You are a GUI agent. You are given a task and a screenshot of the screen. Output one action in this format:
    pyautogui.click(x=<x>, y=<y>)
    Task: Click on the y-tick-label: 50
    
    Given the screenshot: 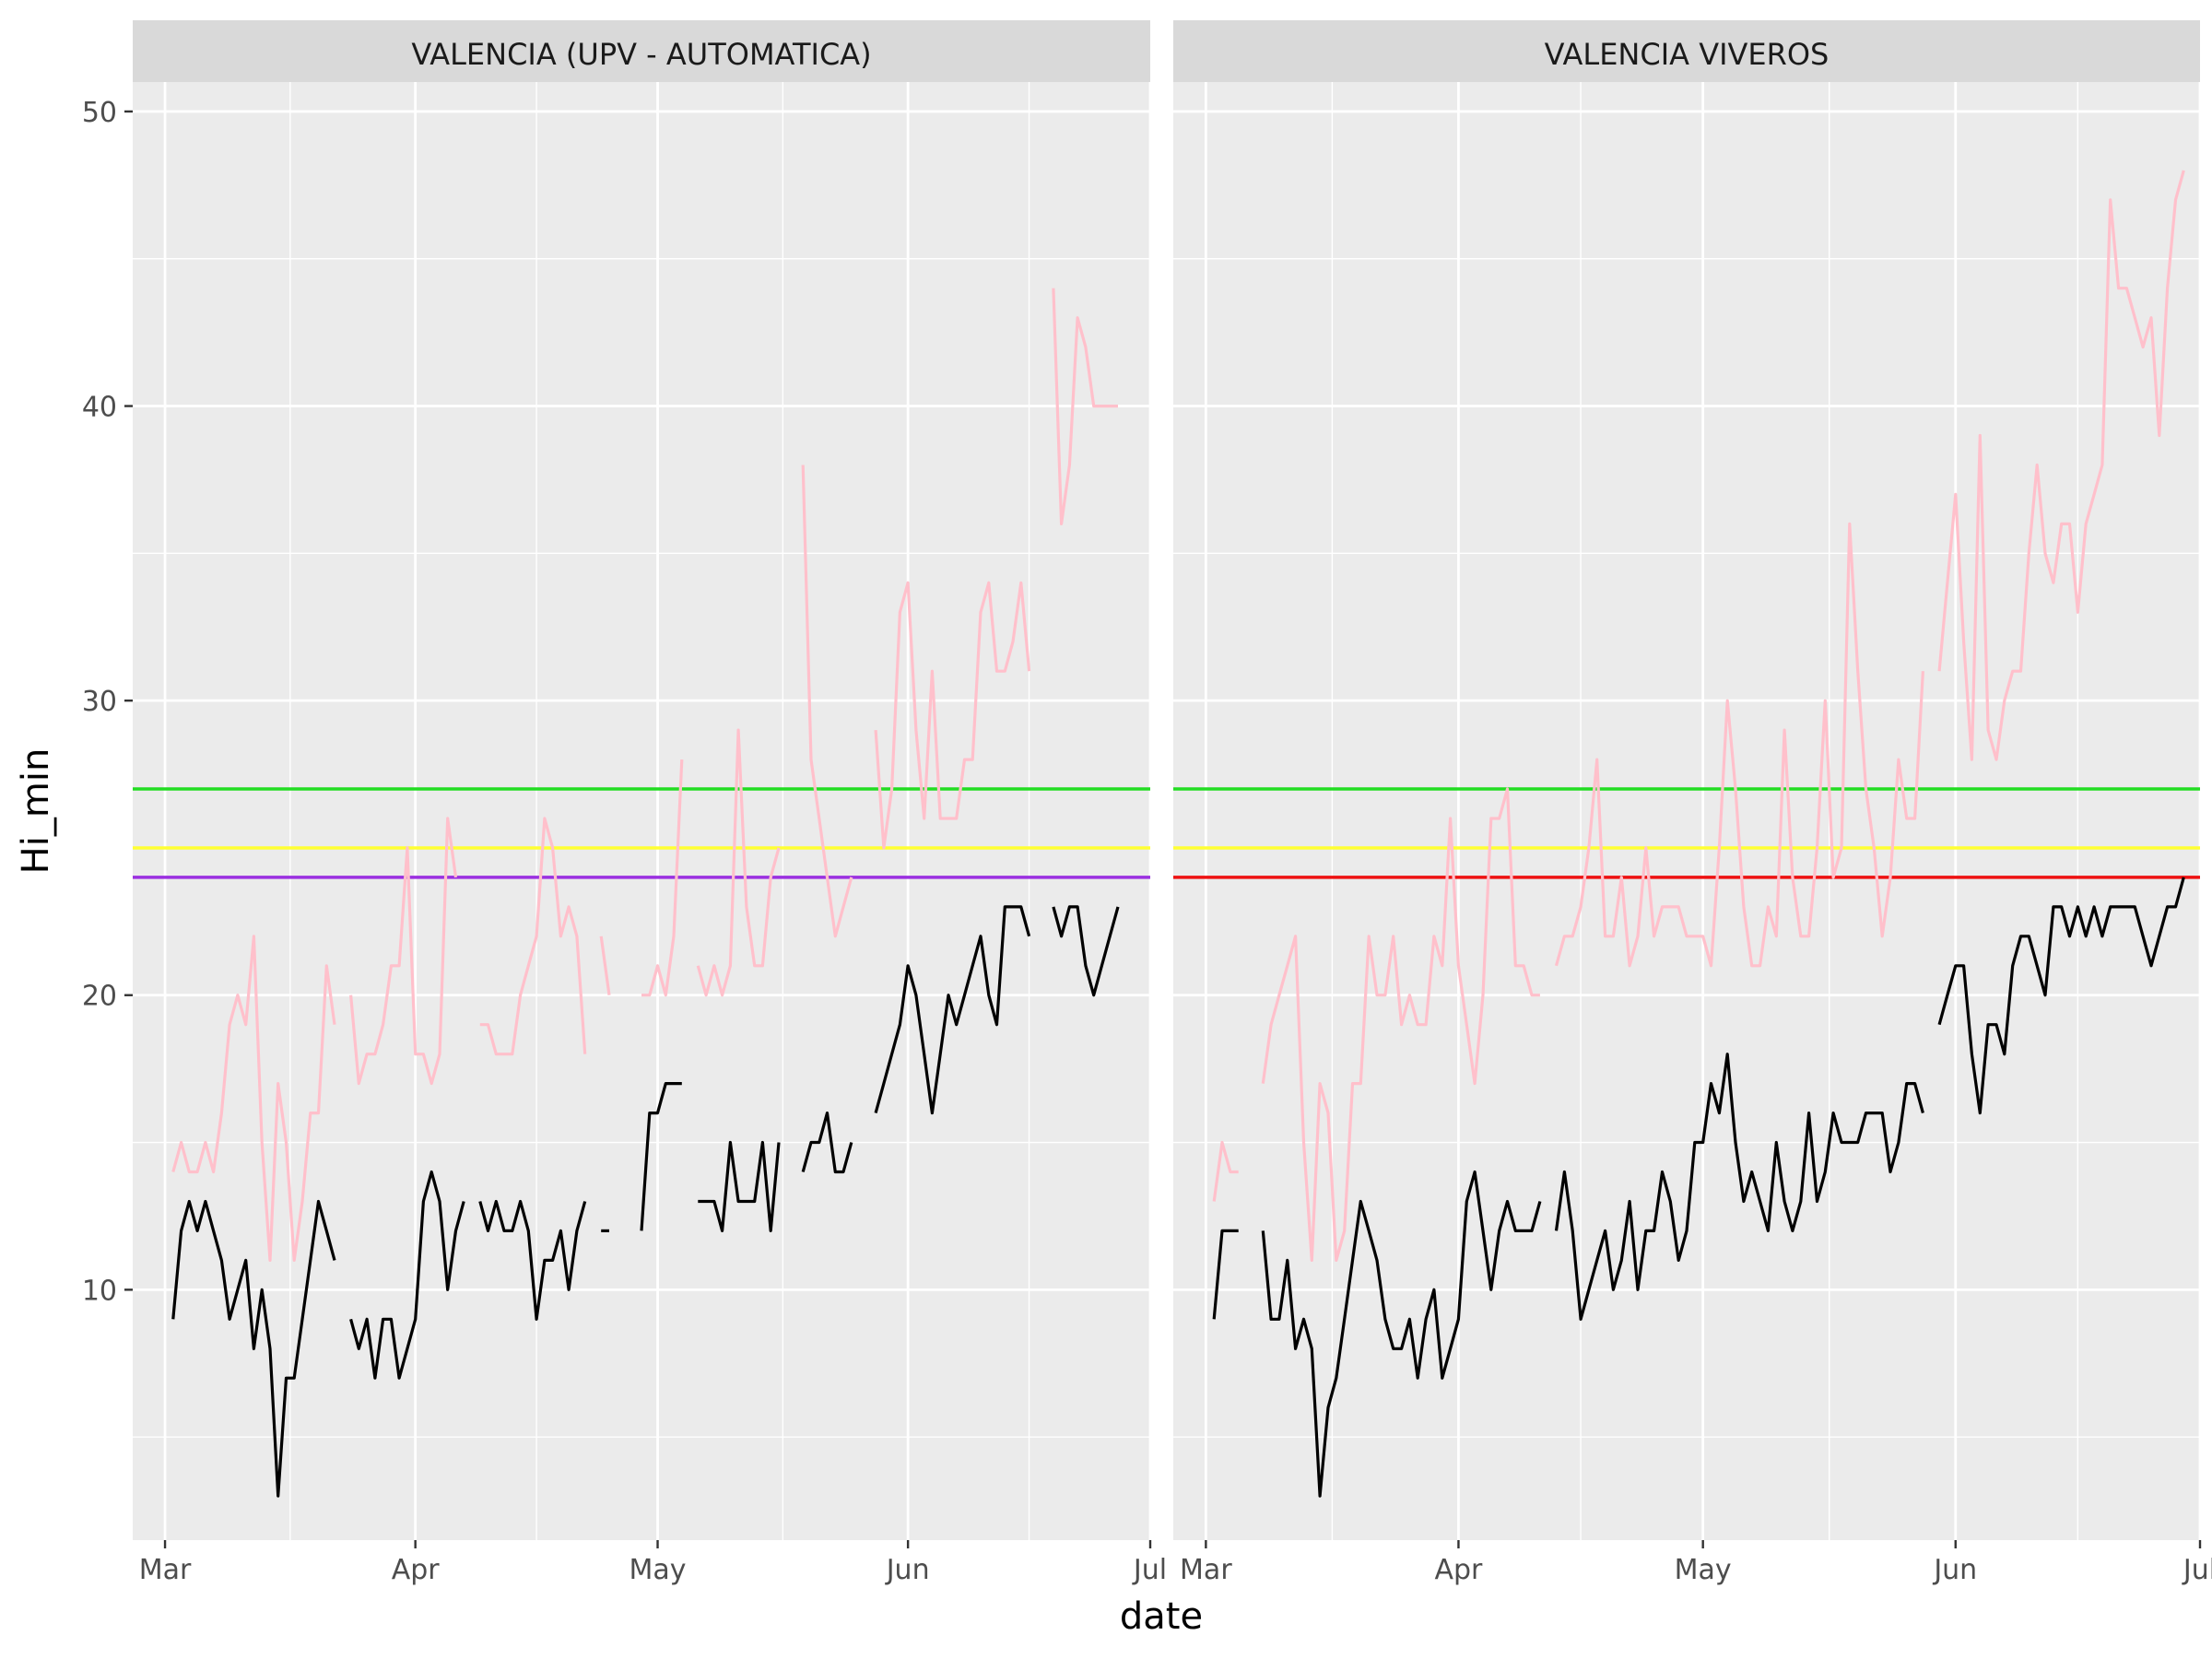 What is the action you would take?
    pyautogui.click(x=99, y=113)
    